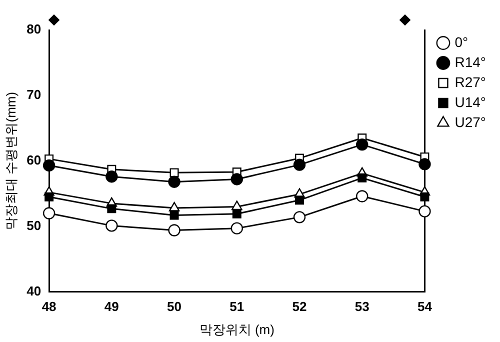 The height and width of the screenshot is (342, 500). I want to click on y-tick-label: 80, so click(34, 29).